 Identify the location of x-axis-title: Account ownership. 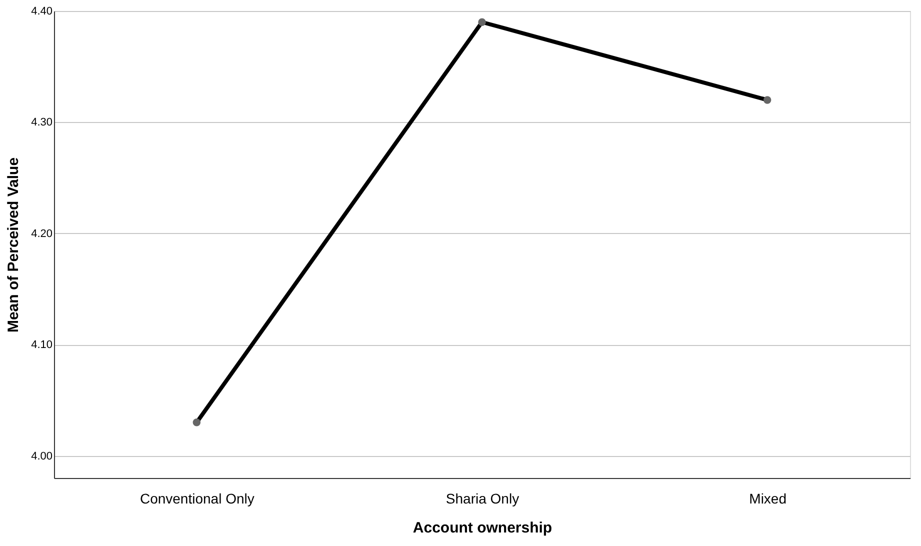
(482, 528).